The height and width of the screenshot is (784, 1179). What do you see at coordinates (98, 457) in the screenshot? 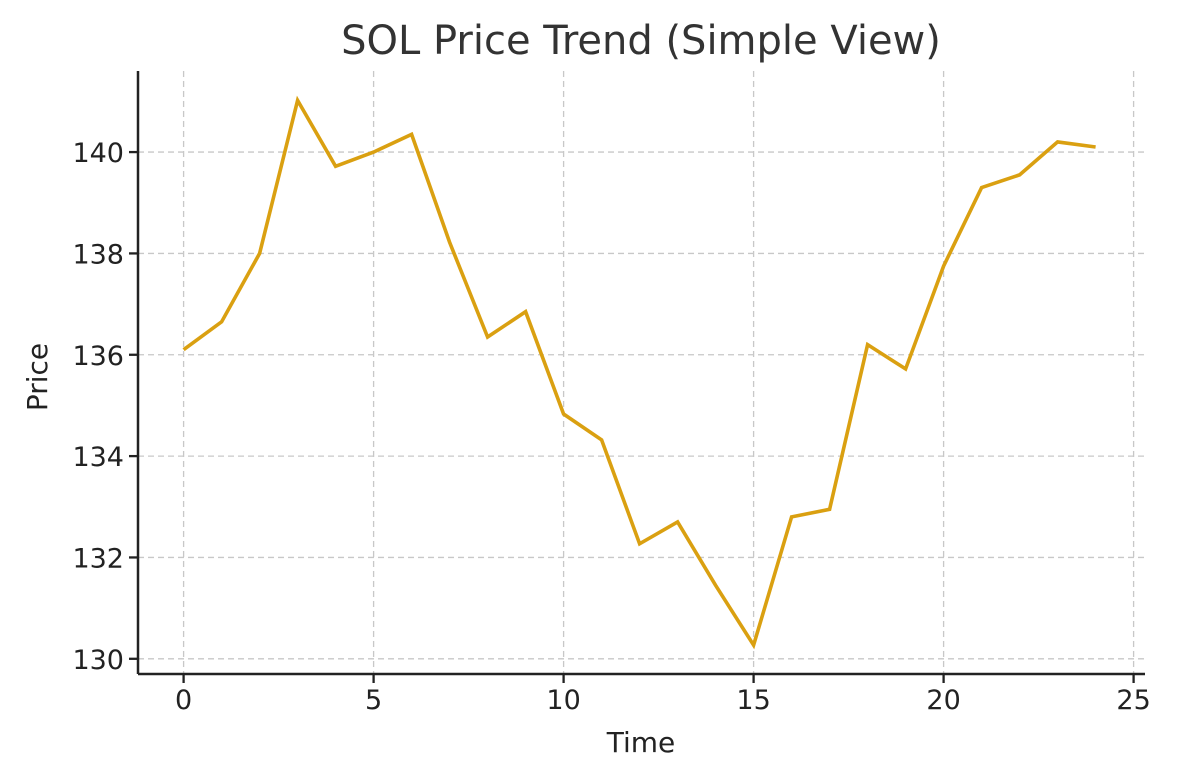
I see `y-tick-label: 134` at bounding box center [98, 457].